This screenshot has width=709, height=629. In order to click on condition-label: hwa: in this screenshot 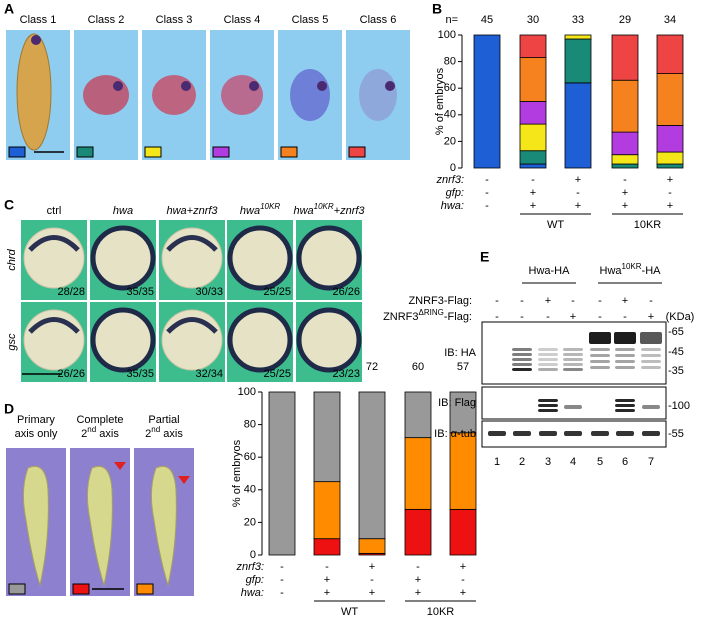, I will do `click(452, 206)`.